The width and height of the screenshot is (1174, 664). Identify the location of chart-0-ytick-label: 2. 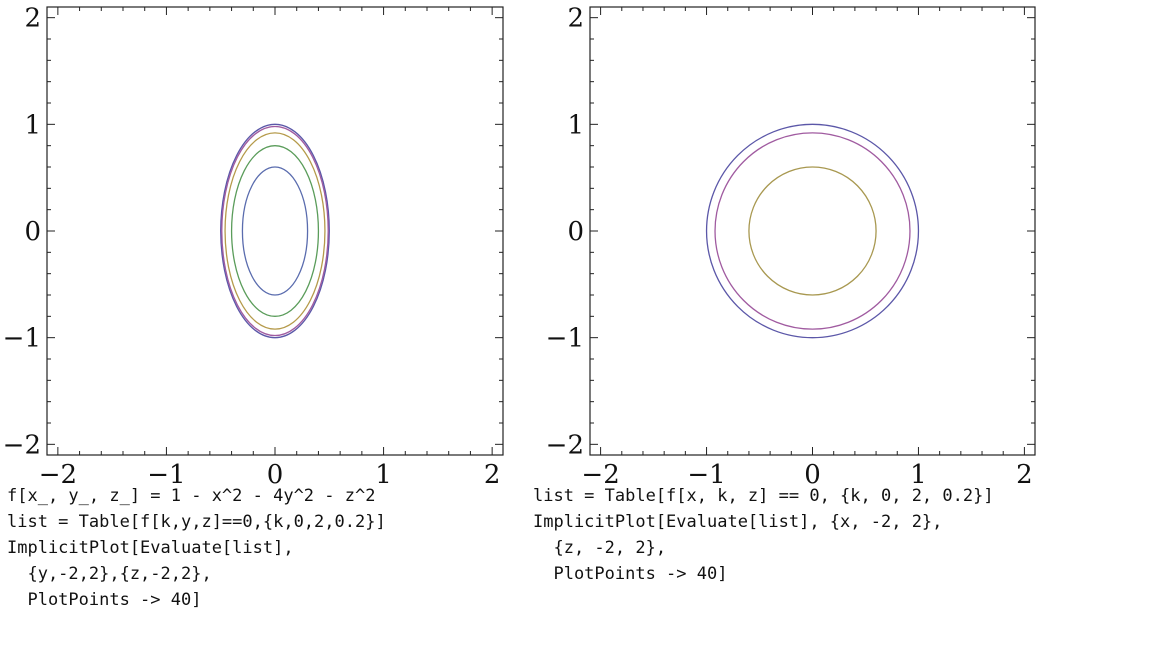
(32, 19).